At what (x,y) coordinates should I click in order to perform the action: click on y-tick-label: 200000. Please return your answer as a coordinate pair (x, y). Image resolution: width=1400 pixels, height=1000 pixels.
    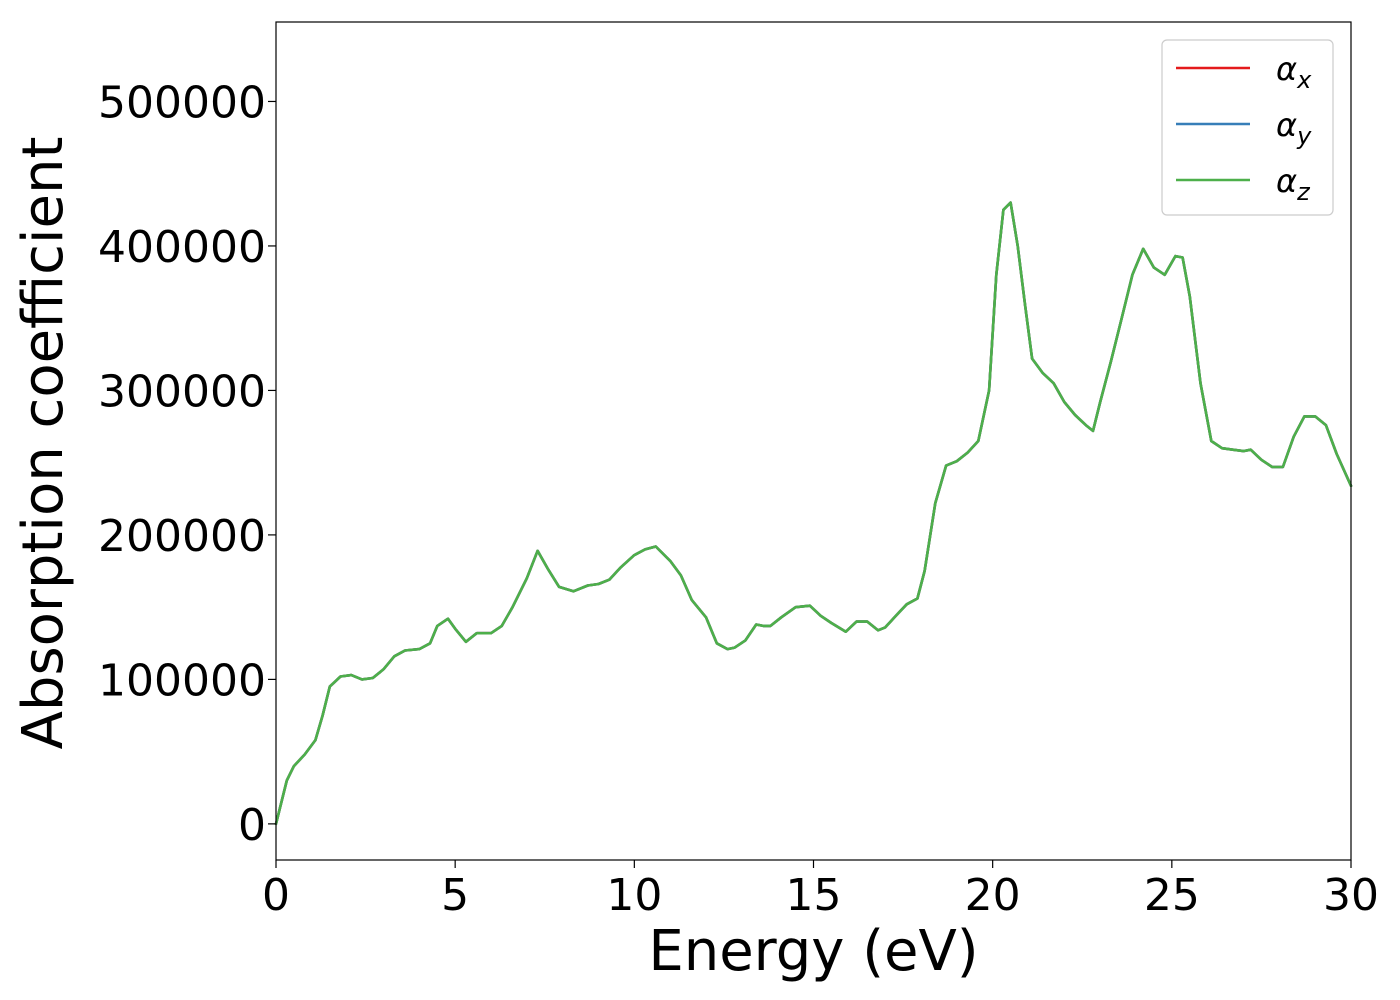
    Looking at the image, I should click on (182, 536).